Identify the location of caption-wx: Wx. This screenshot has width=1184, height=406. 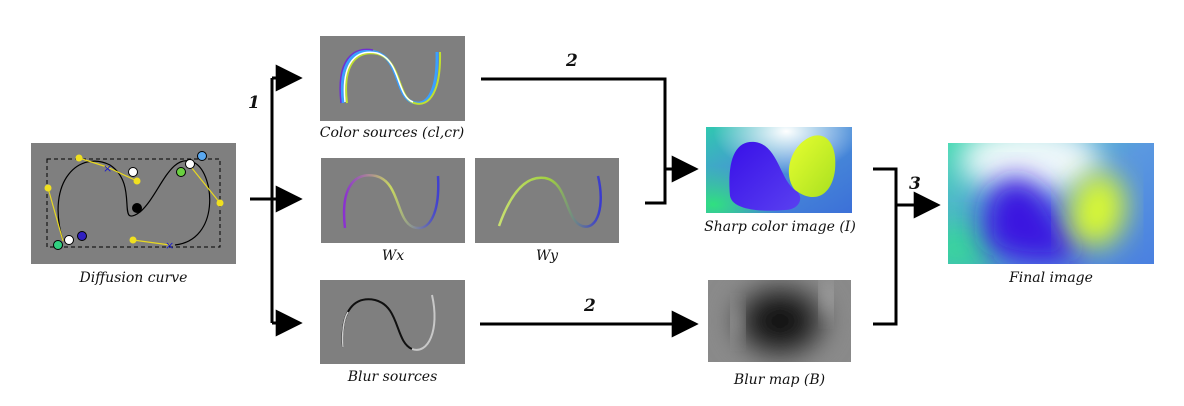
(393, 256).